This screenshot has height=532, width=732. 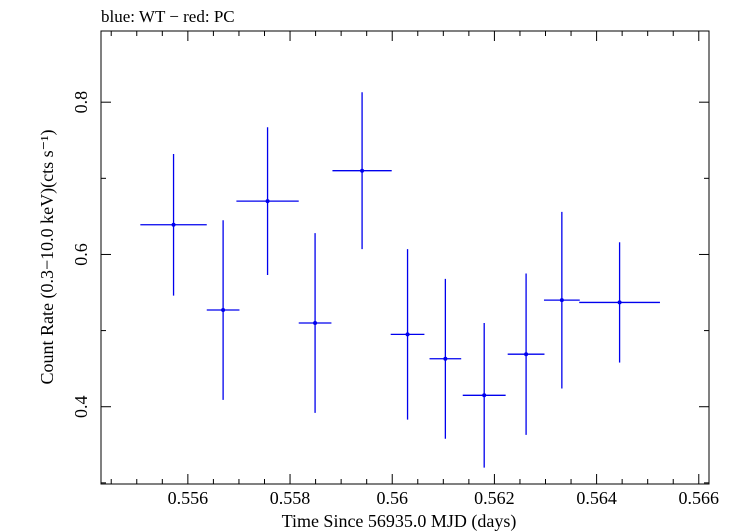 I want to click on chart-title: blue: WT − red: PC, so click(x=168, y=16).